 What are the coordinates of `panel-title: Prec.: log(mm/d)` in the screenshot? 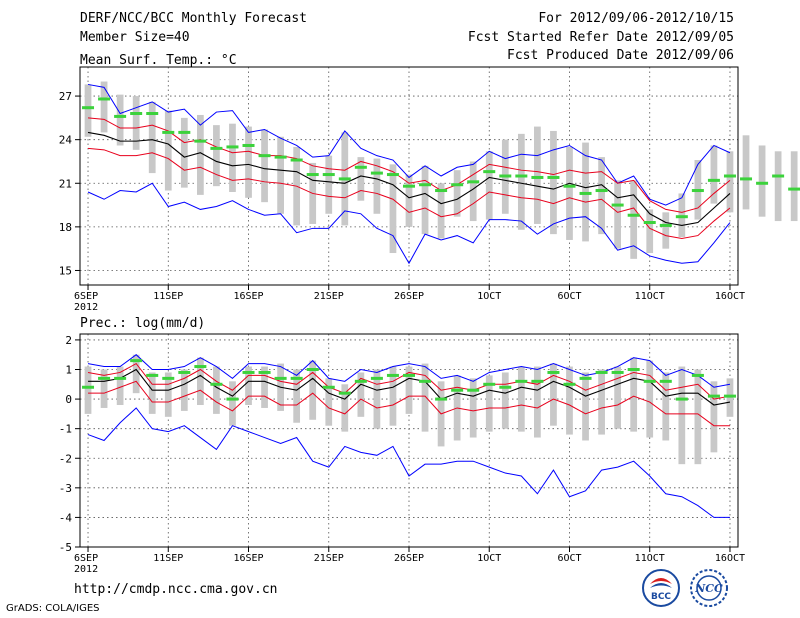 It's located at (142, 323).